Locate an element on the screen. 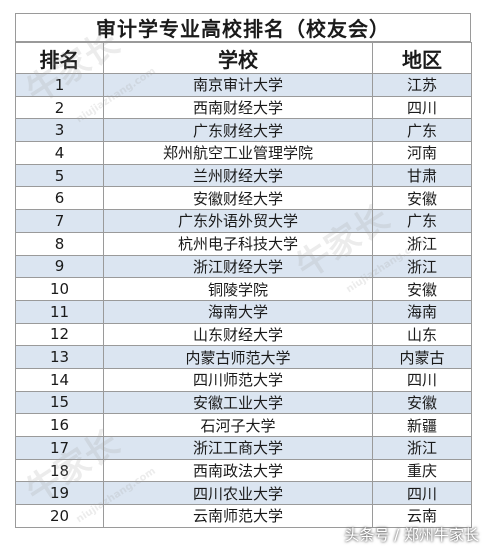  table-row: 3 广东财经大学 广东 is located at coordinates (243, 130).